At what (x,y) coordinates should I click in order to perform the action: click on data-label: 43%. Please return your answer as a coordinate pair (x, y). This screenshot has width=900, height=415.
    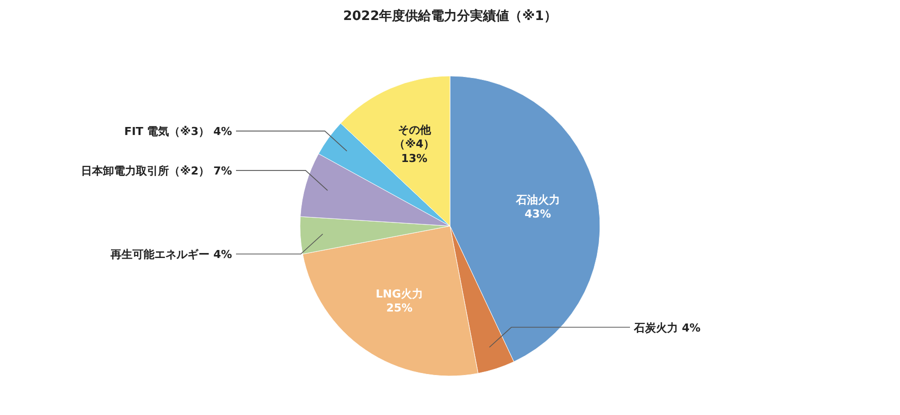
    Looking at the image, I should click on (538, 214).